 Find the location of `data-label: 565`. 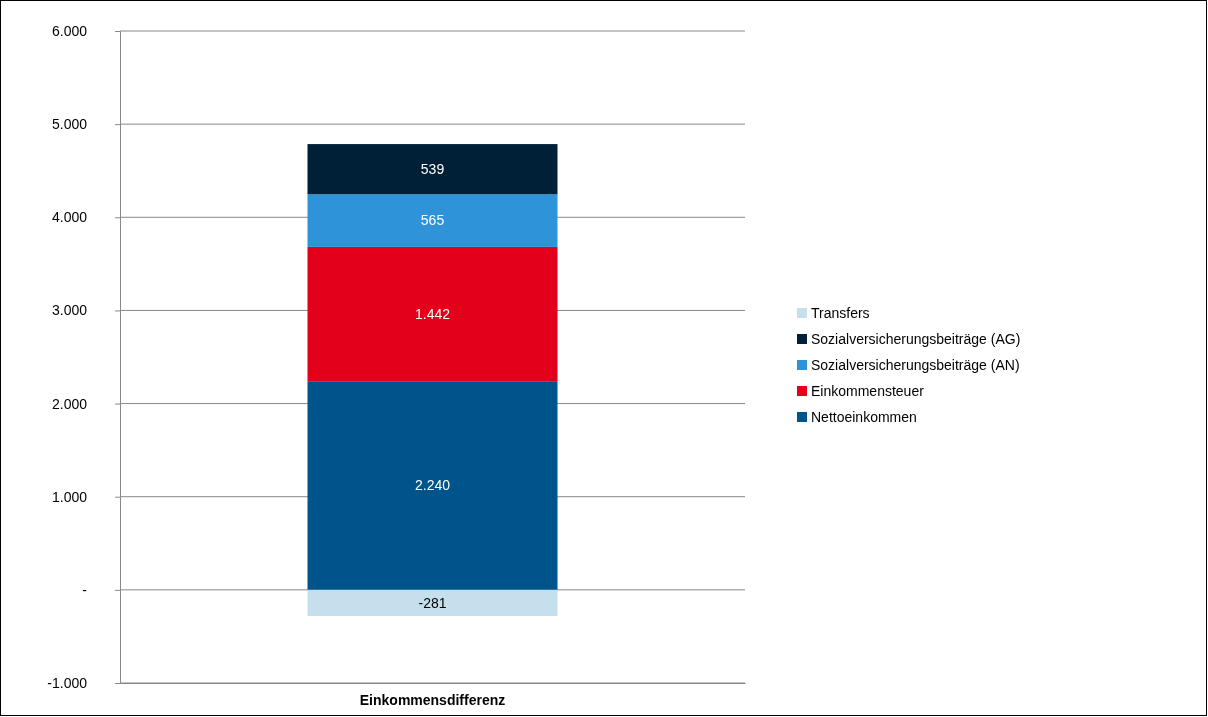

data-label: 565 is located at coordinates (432, 220).